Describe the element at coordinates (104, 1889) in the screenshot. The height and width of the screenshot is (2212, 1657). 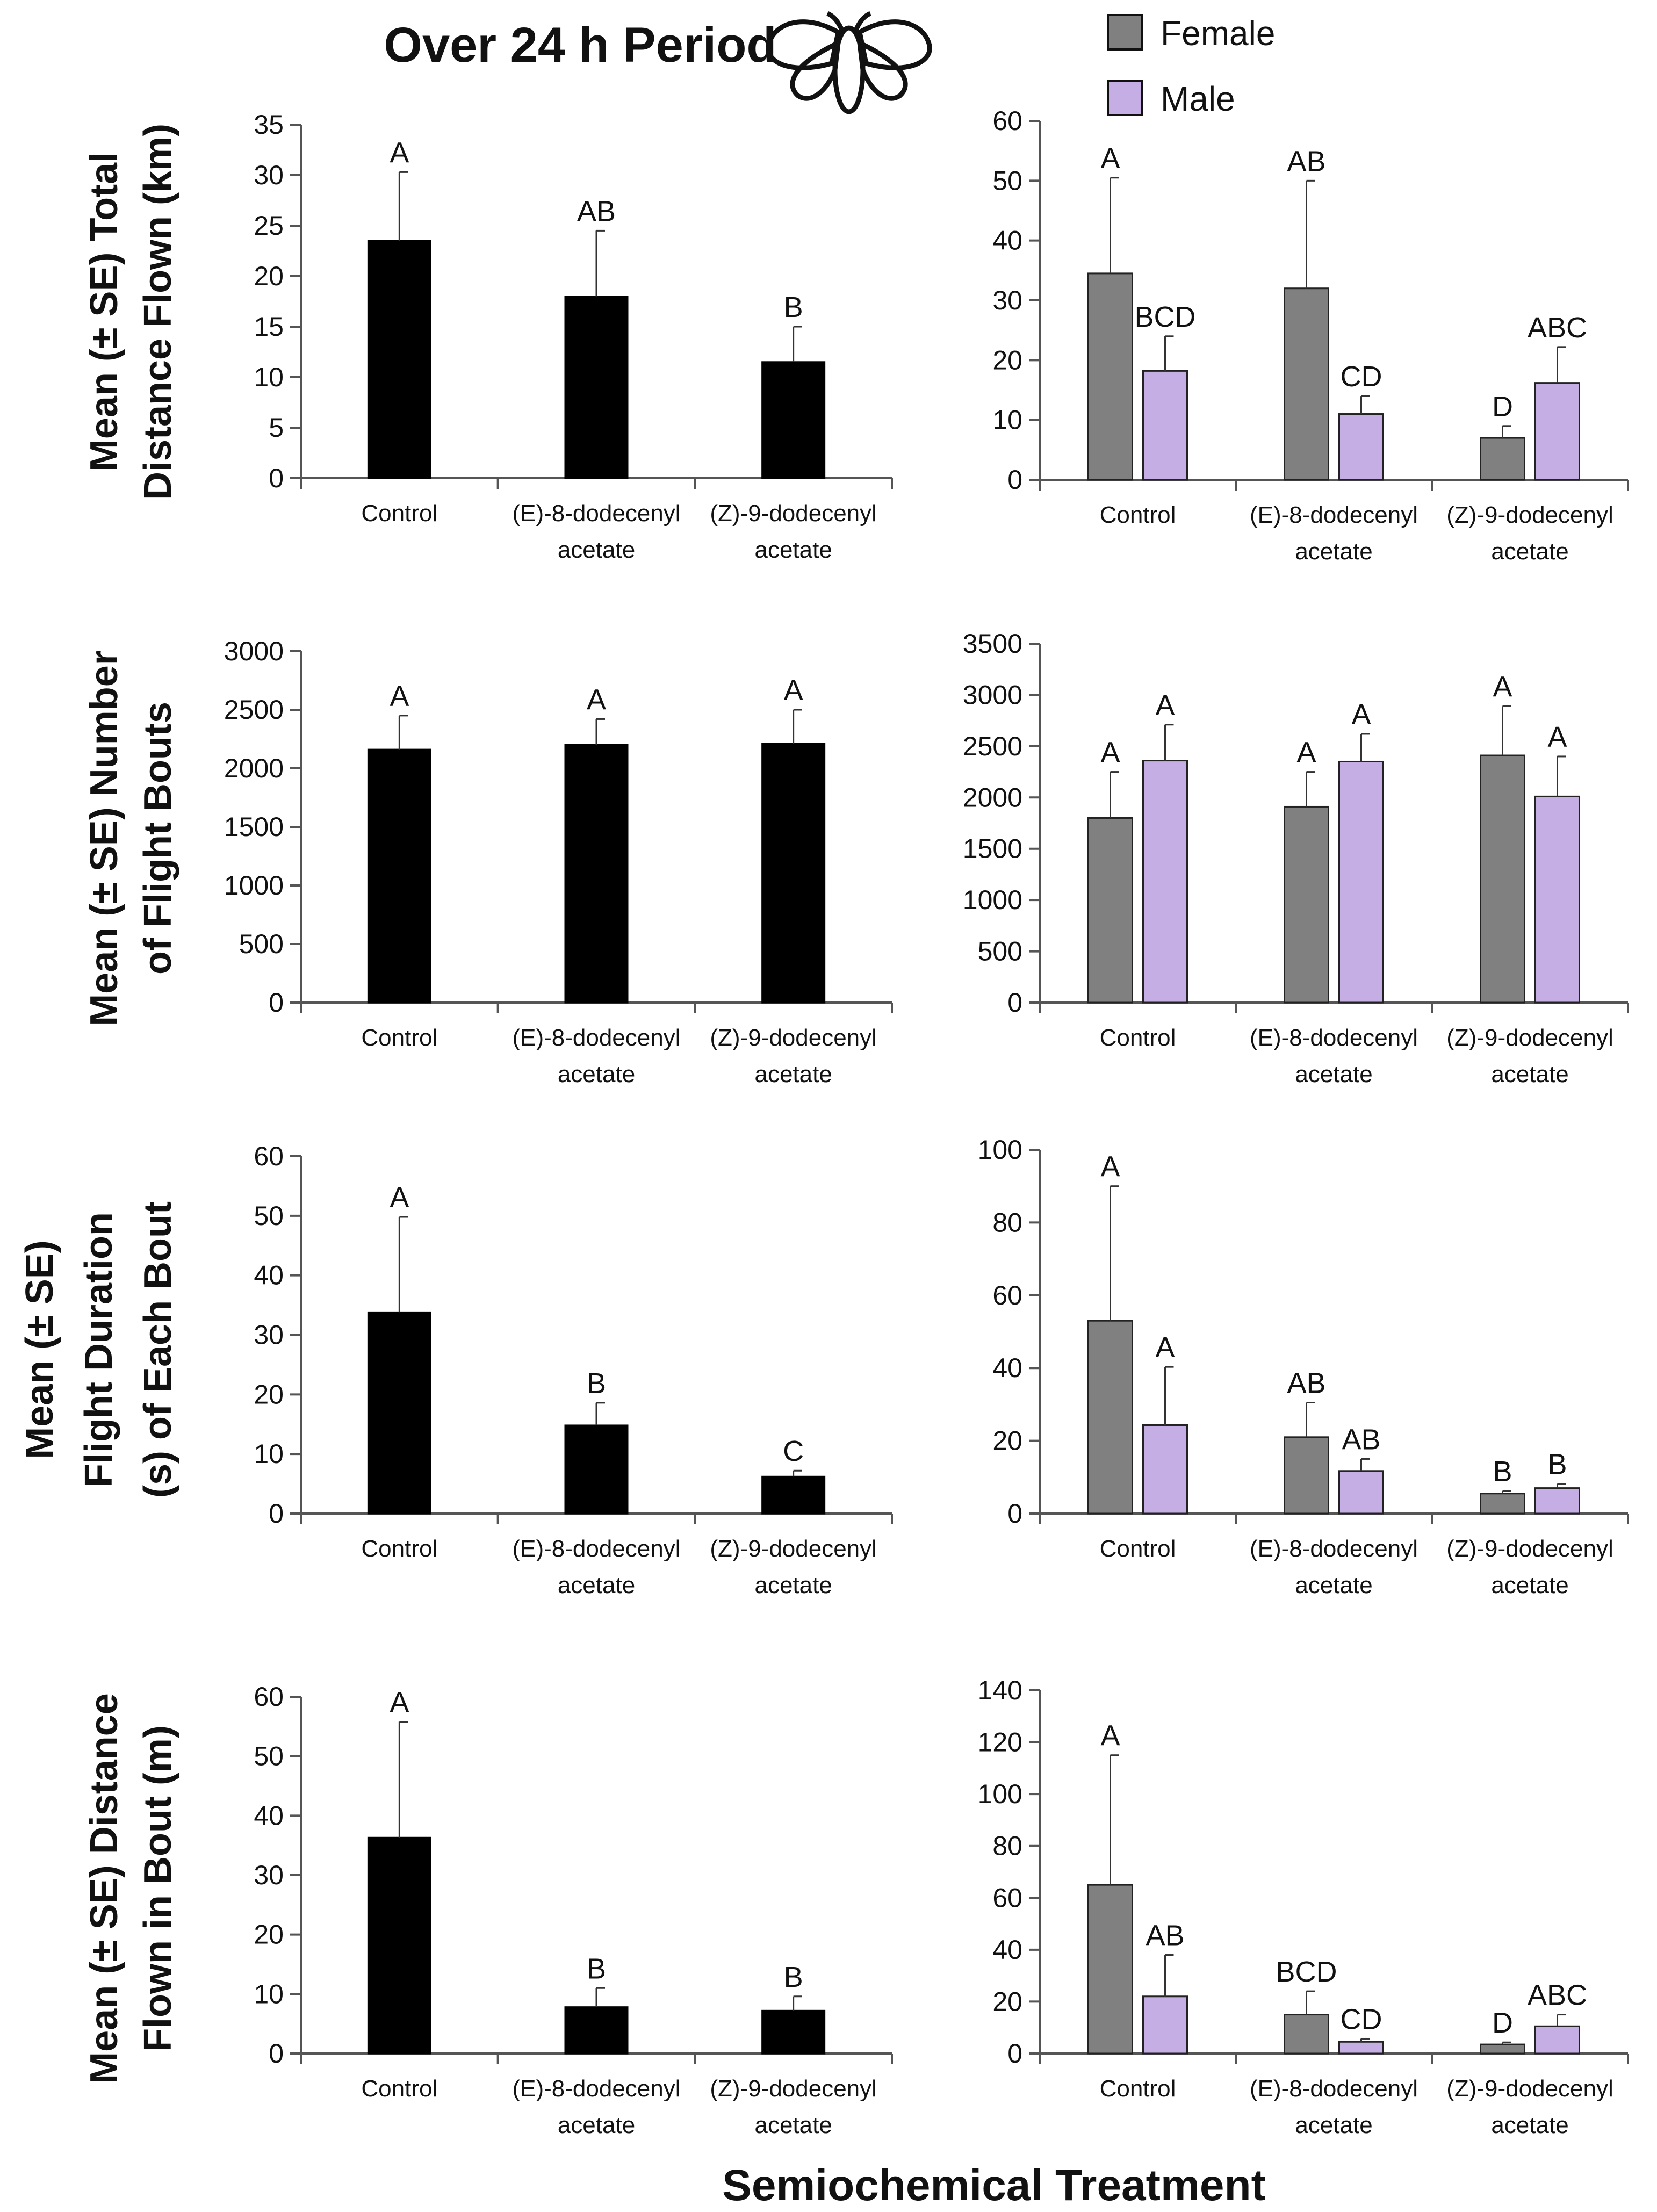
I see `ylabel-line: Mean (± SE) Distance` at that location.